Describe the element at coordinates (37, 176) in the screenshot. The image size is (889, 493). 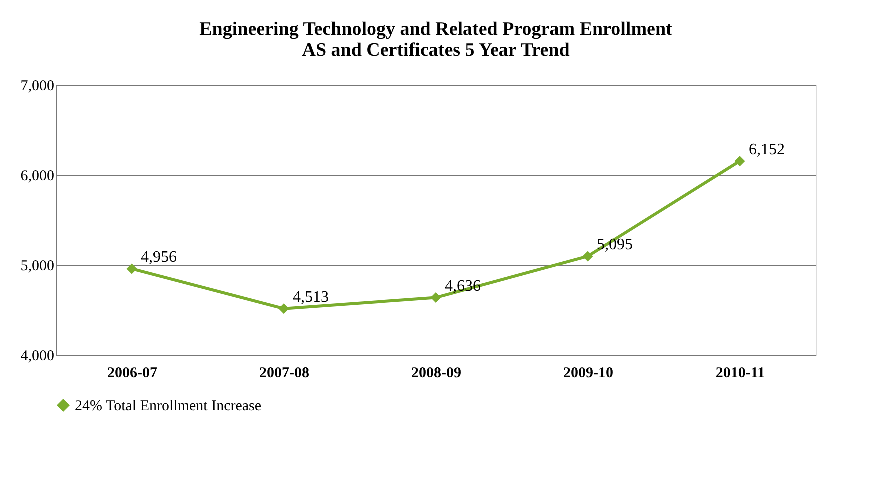
I see `y-tick-label: 6,000` at that location.